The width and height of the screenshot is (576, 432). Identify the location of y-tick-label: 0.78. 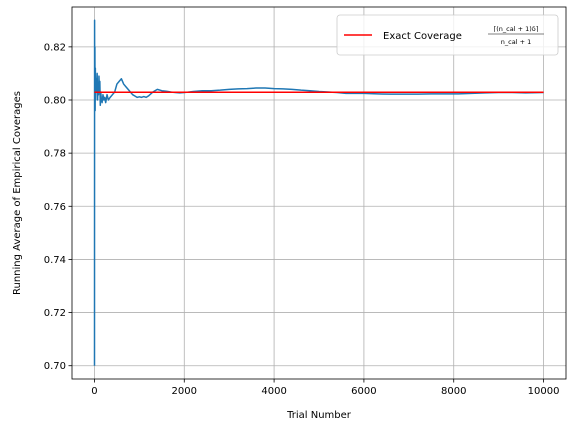
(55, 154).